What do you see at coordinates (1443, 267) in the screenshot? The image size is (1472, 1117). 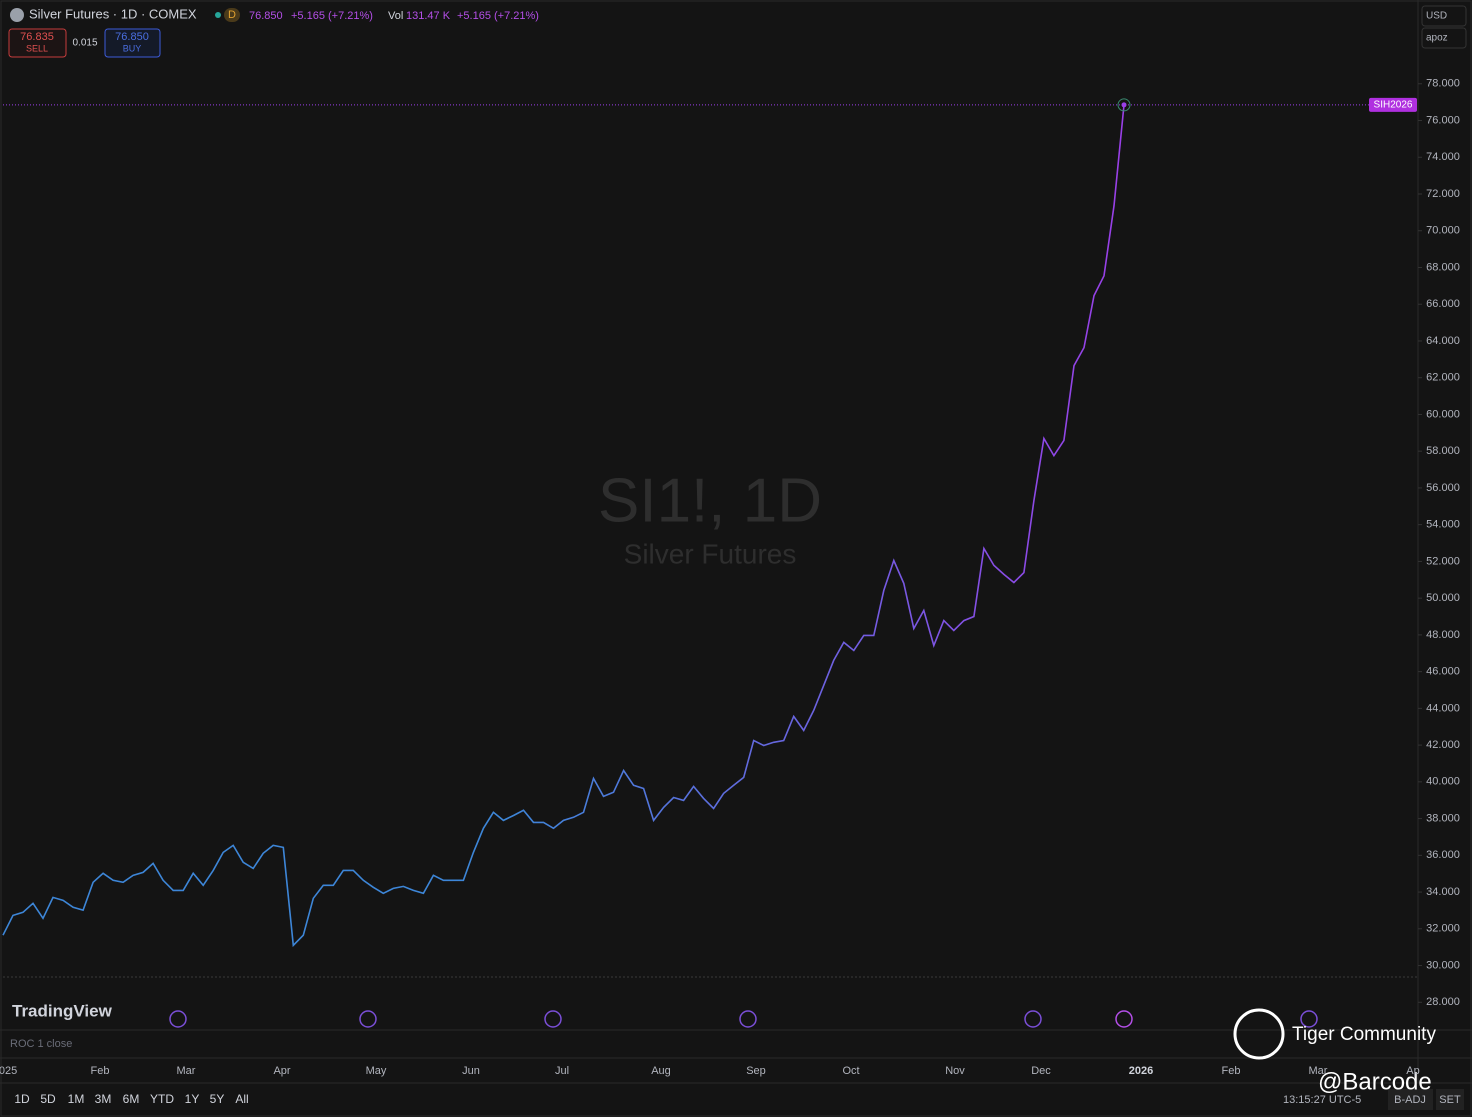 I see `y-tick-label: 68.000` at bounding box center [1443, 267].